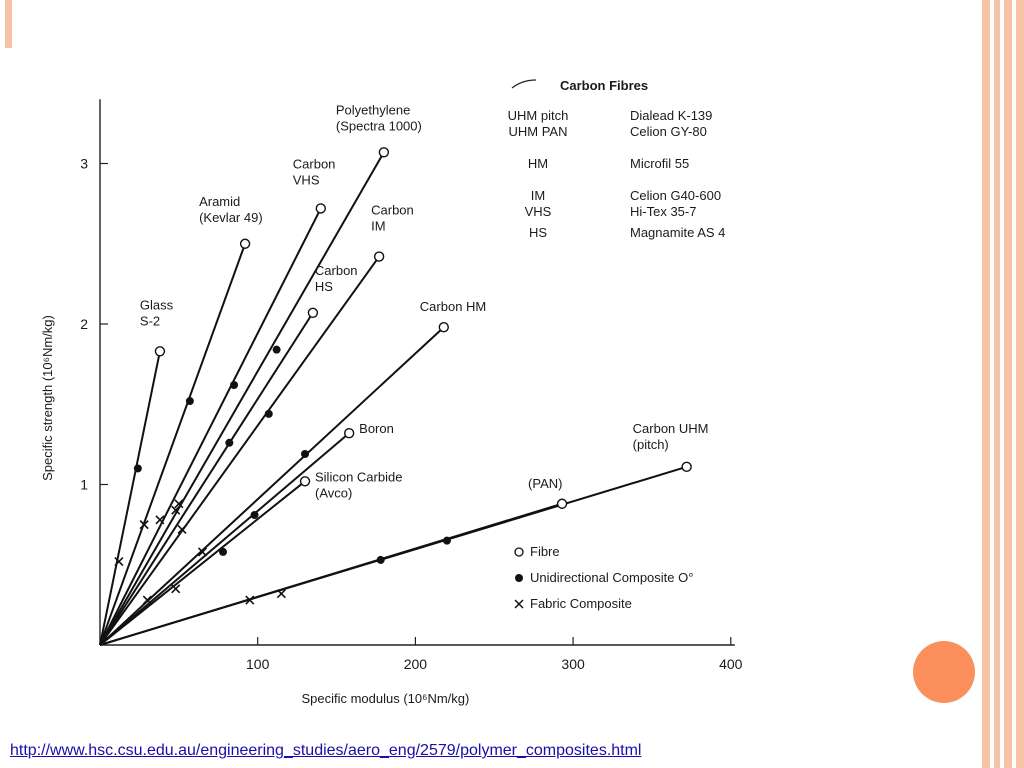 This screenshot has width=1024, height=768. What do you see at coordinates (538, 232) in the screenshot?
I see `table-cell-type: HS` at bounding box center [538, 232].